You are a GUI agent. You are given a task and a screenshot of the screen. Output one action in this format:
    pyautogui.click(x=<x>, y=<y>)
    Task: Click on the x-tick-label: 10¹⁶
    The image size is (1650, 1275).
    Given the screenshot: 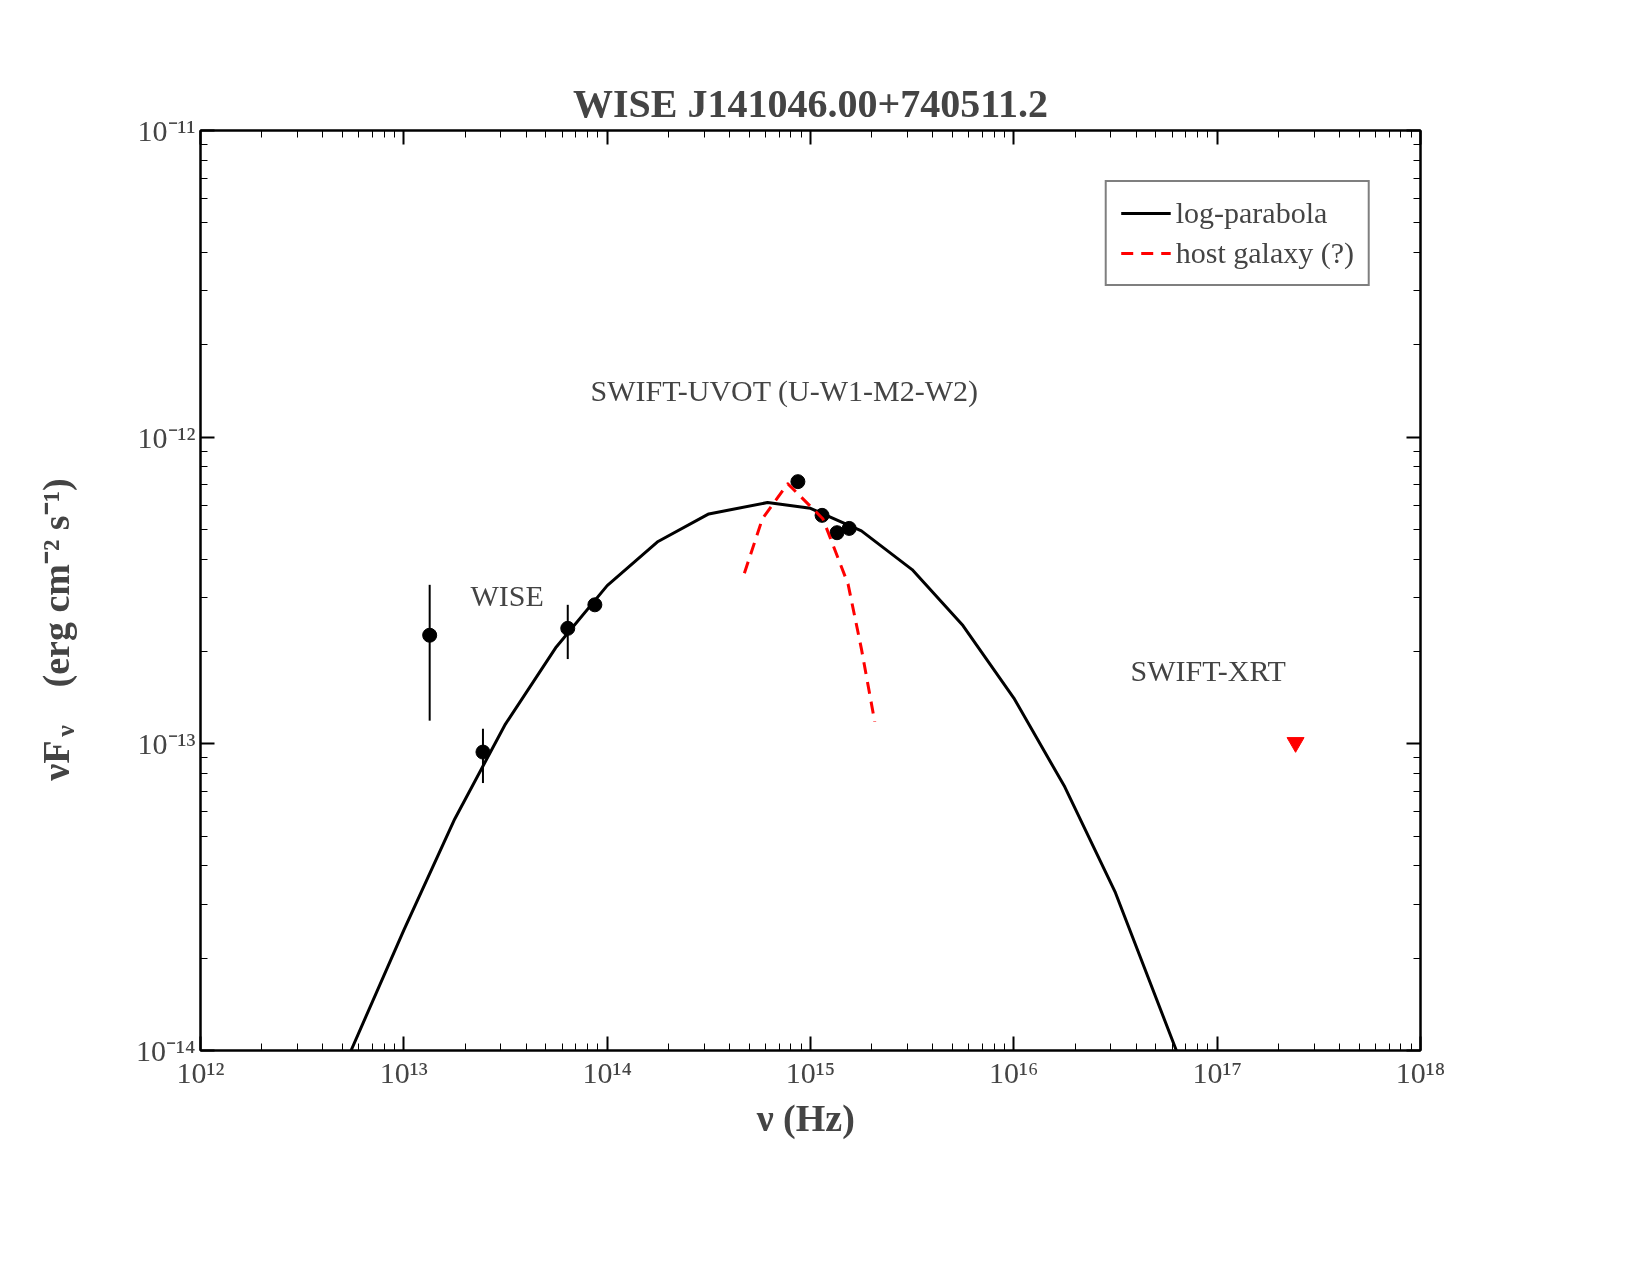 What is the action you would take?
    pyautogui.click(x=1014, y=1072)
    